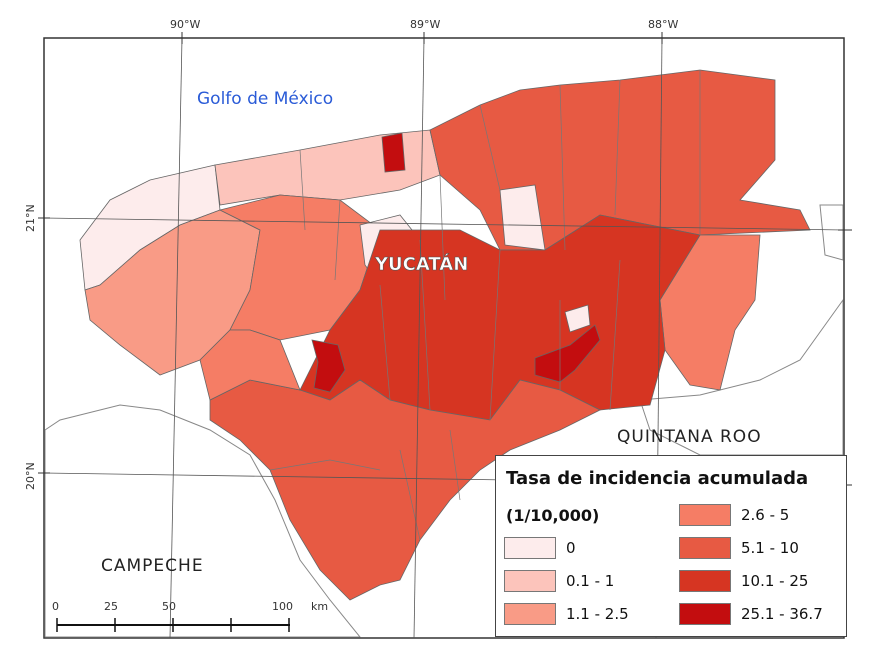 The image size is (877, 664). I want to click on legend-label: 2.6 - 5, so click(765, 515).